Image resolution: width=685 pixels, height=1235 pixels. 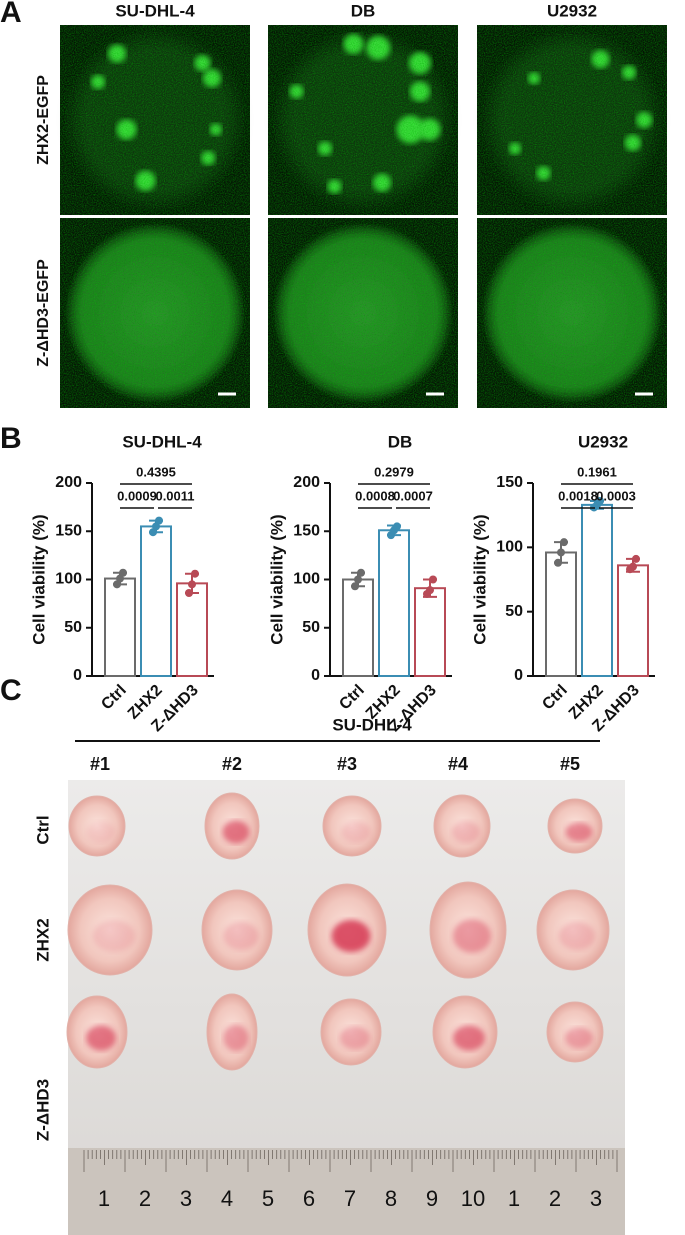 What do you see at coordinates (162, 441) in the screenshot?
I see `chart-title: SU-DHL-4` at bounding box center [162, 441].